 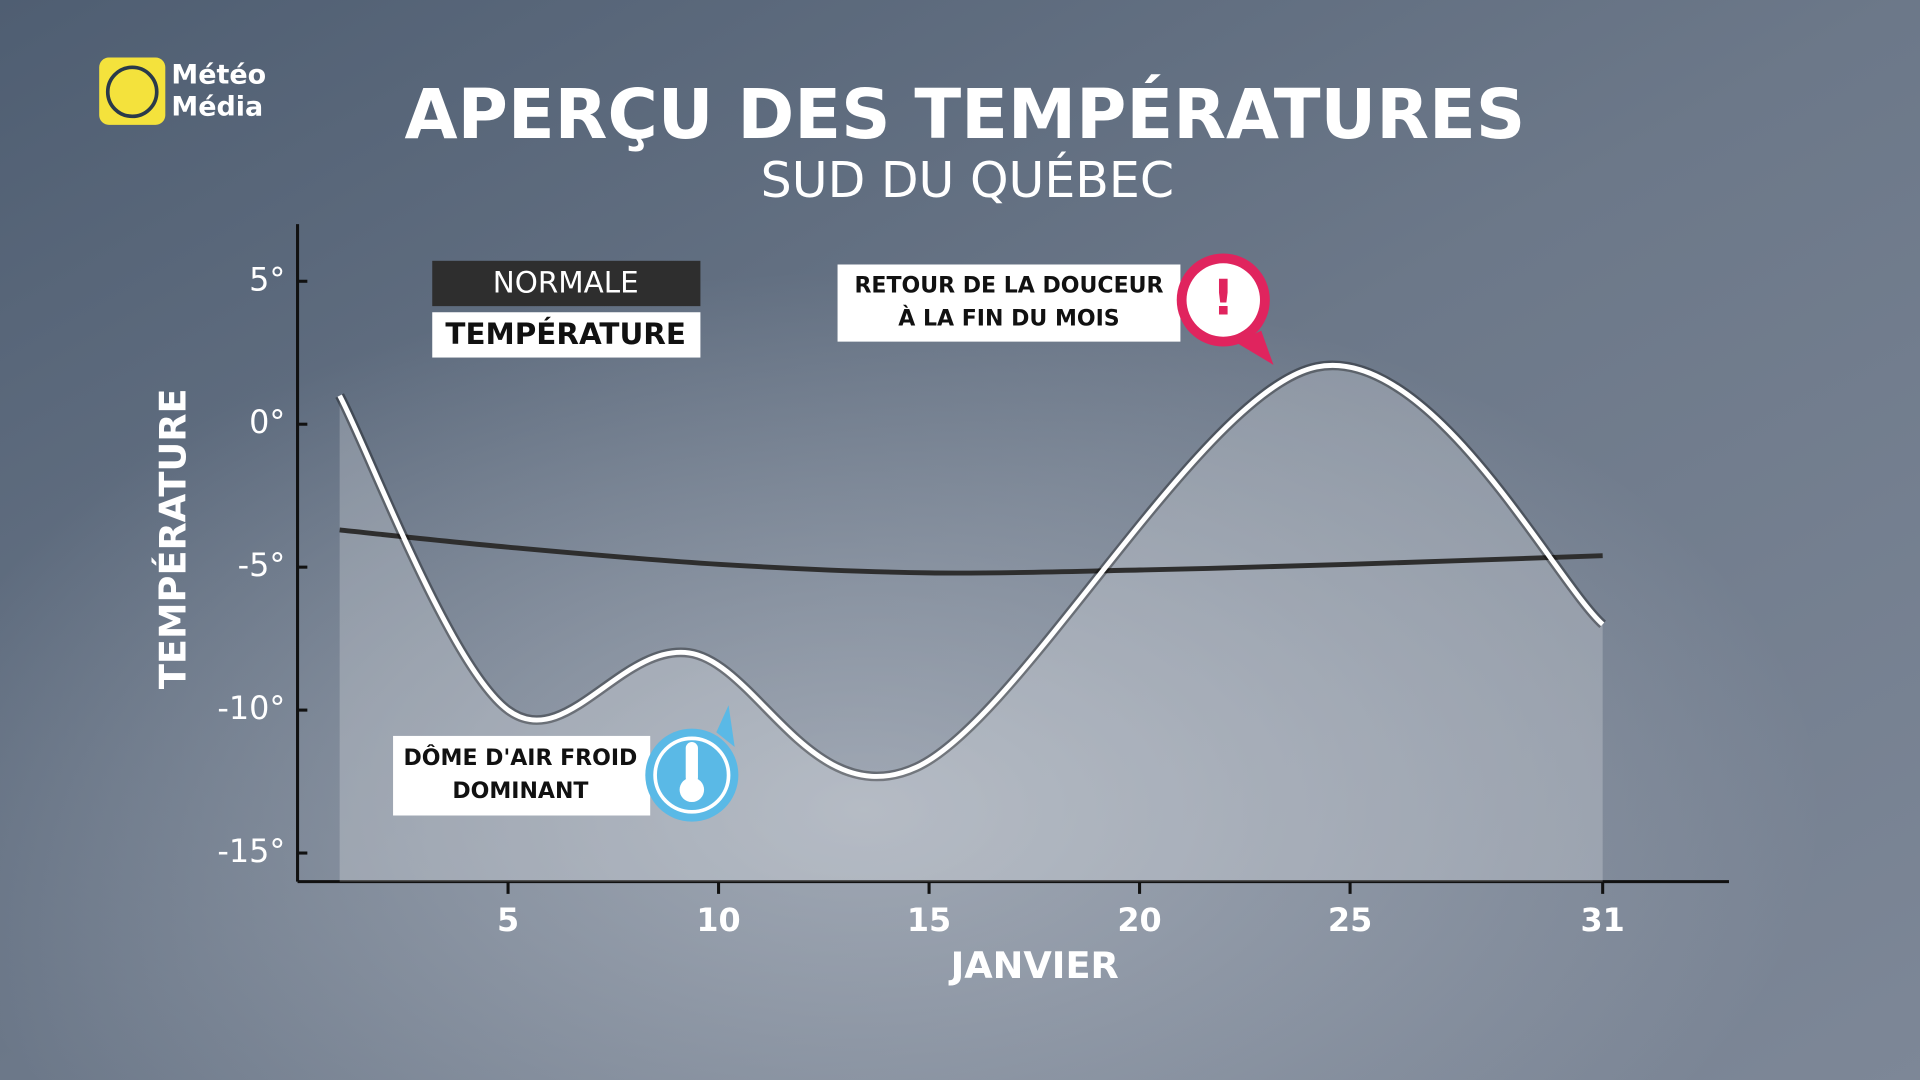 What do you see at coordinates (929, 920) in the screenshot?
I see `x-tick-label: 15` at bounding box center [929, 920].